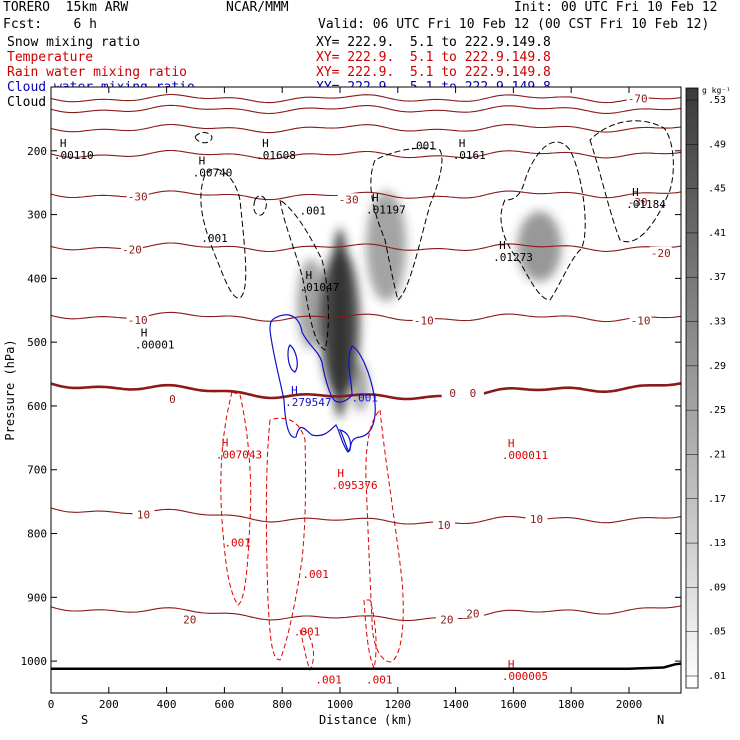 This screenshot has width=740, height=740. I want to click on maximum-value: .0161, so click(469, 155).